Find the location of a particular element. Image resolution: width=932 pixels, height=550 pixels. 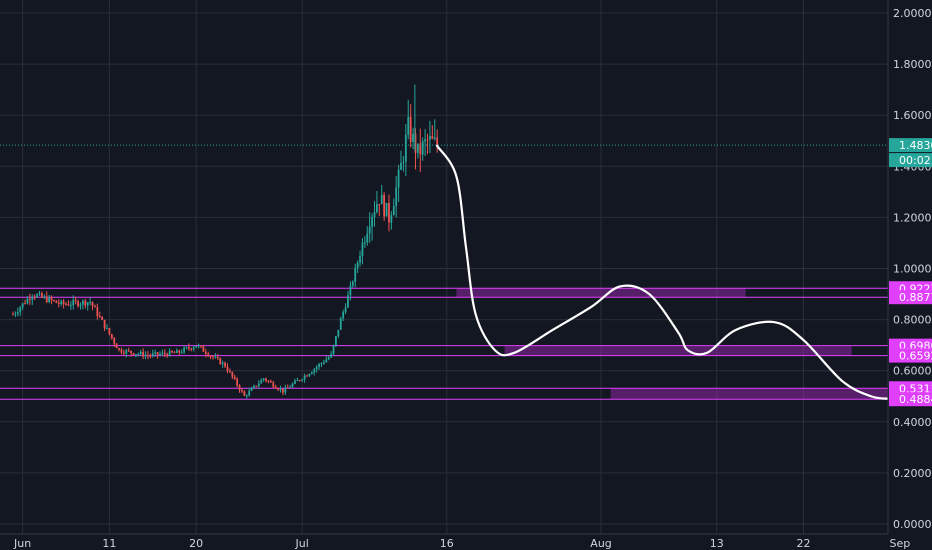

x-tick-label: Jul is located at coordinates (302, 543).